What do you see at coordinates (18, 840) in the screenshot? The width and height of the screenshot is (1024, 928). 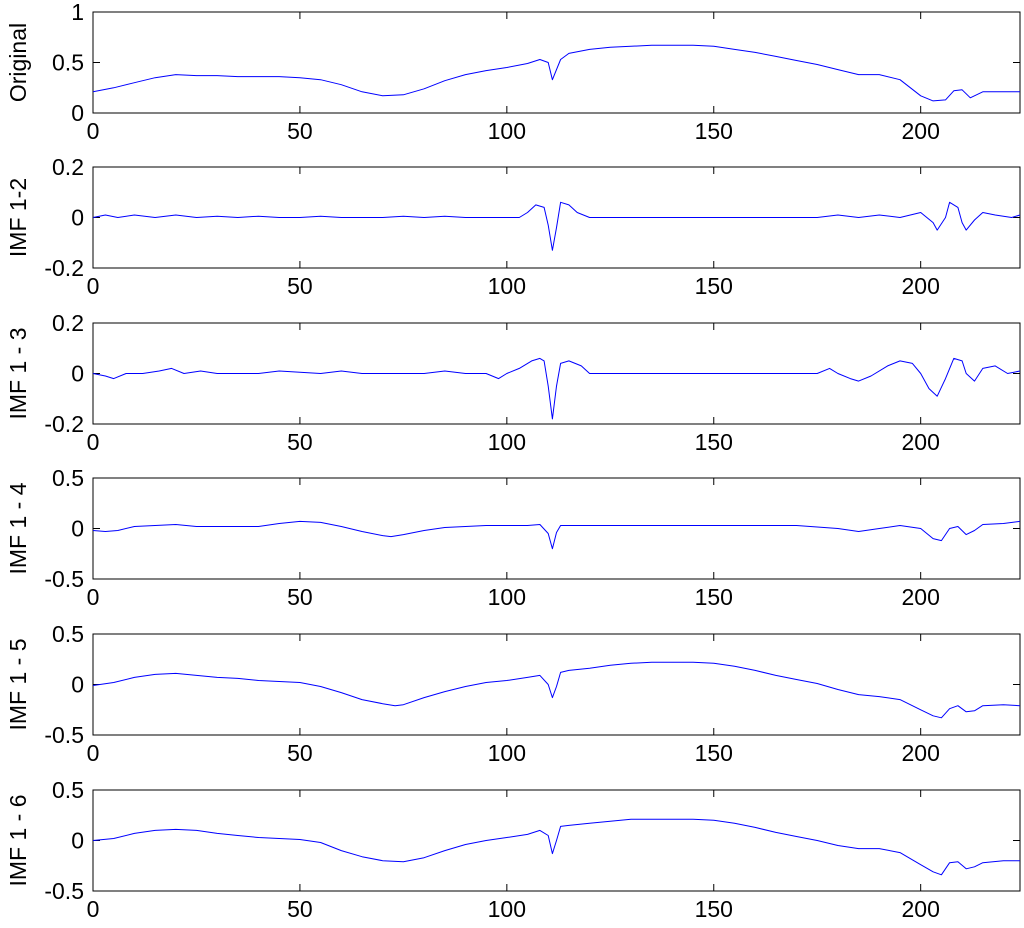 I see `y-axis-label: IMF 1 - 6` at bounding box center [18, 840].